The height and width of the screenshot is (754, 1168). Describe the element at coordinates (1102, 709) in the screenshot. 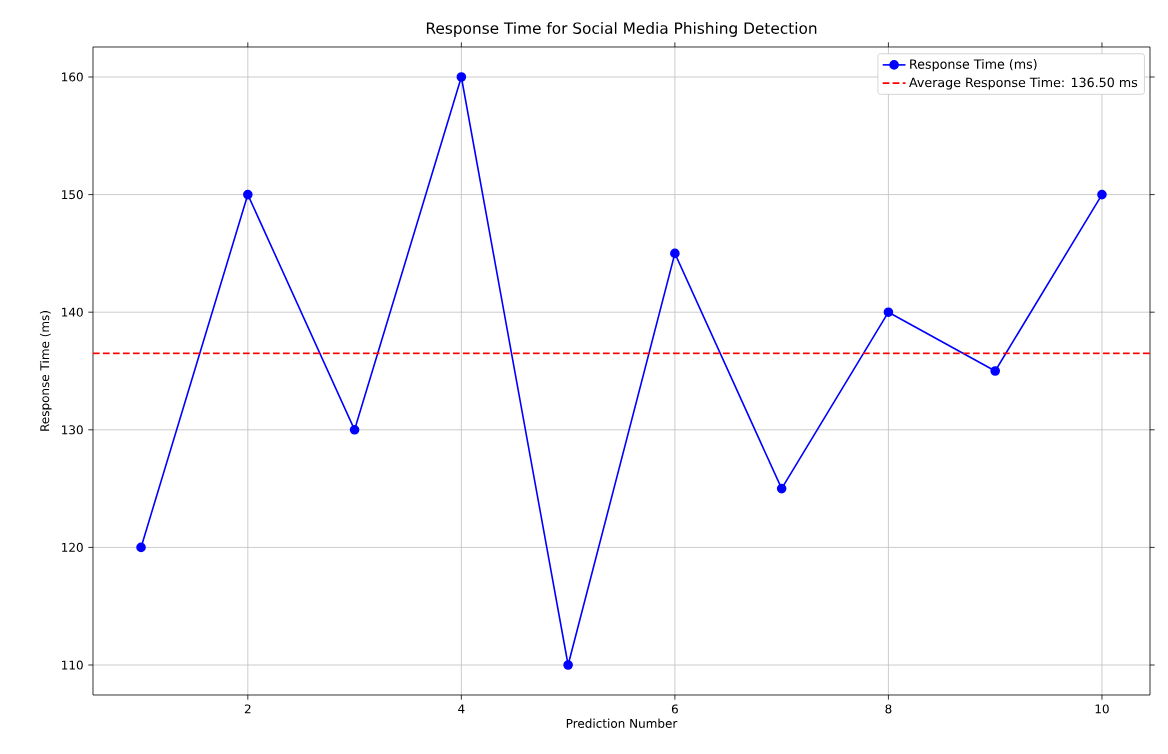

I see `x-tick-label: 10` at that location.